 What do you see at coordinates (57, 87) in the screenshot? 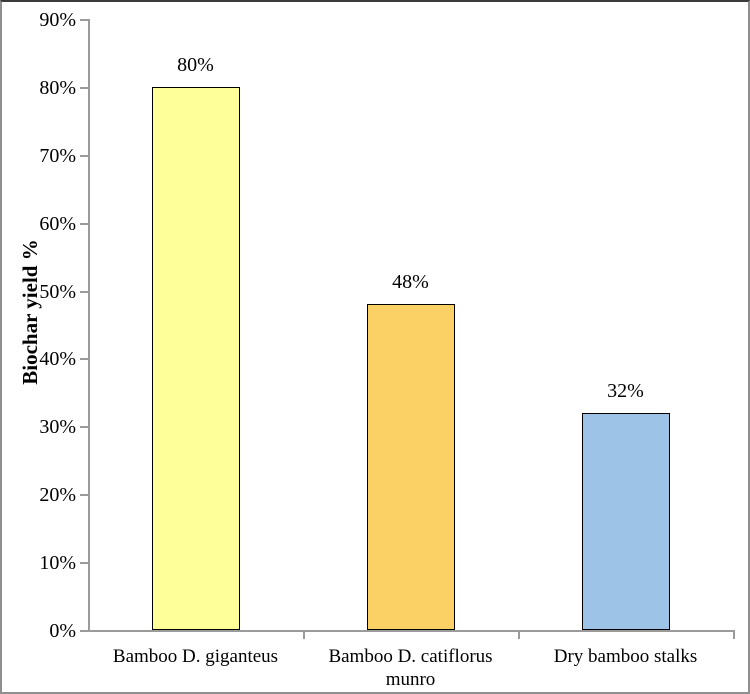
I see `y-tick-label: 80%` at bounding box center [57, 87].